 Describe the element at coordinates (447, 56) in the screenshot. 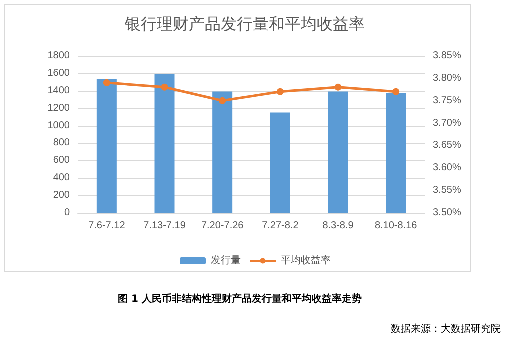

I see `y2-tick-label: 3.85%` at that location.